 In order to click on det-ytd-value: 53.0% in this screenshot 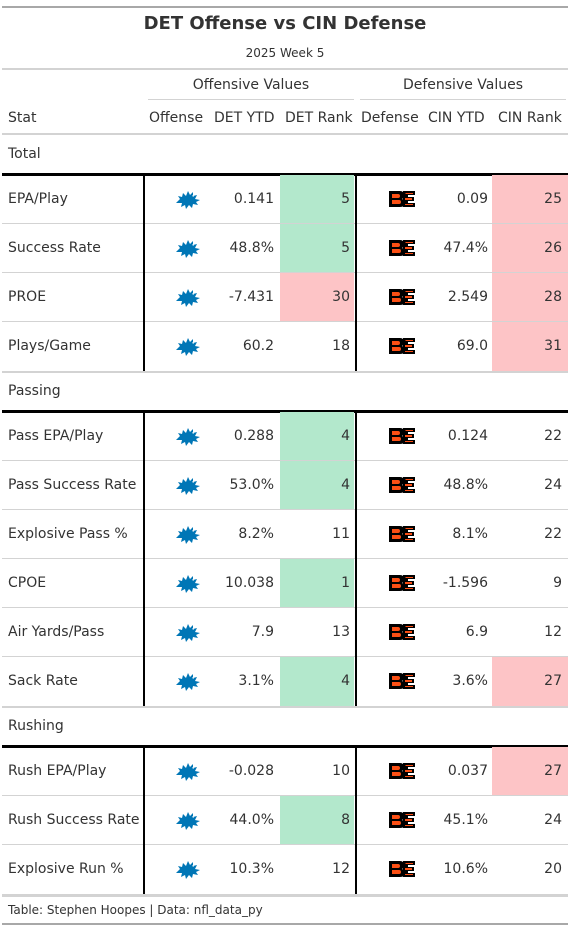, I will do `click(251, 485)`.